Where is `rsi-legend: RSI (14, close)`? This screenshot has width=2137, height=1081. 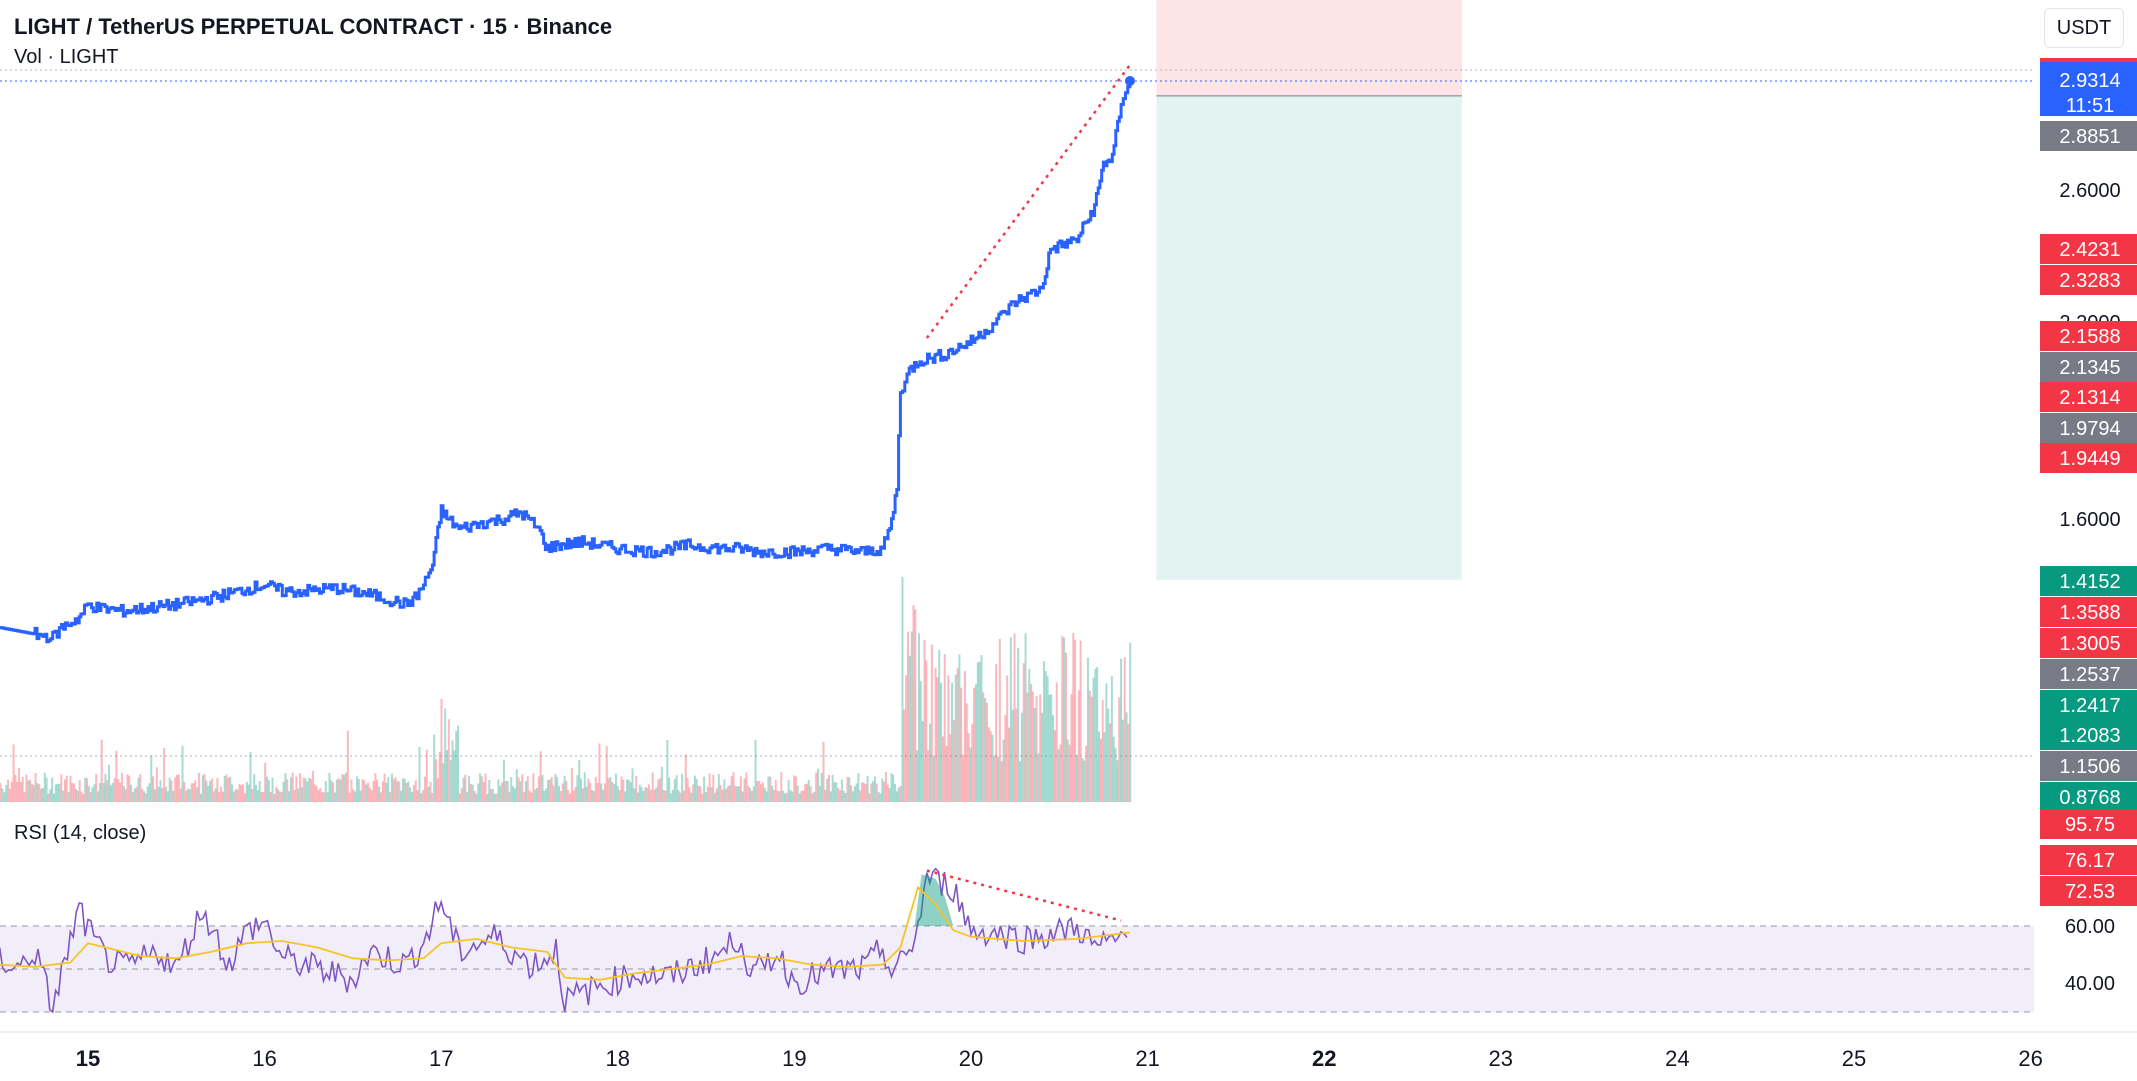 rsi-legend: RSI (14, close) is located at coordinates (80, 833).